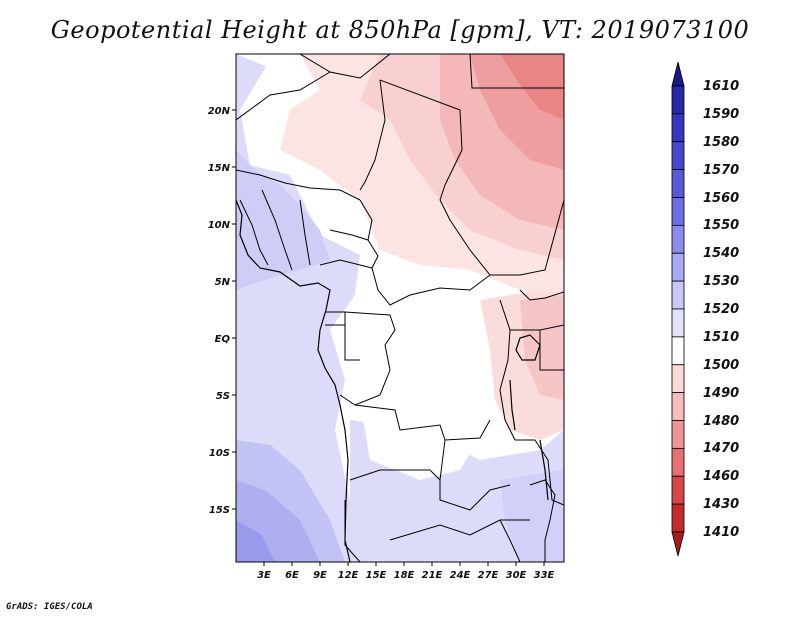 The height and width of the screenshot is (618, 800). What do you see at coordinates (219, 510) in the screenshot?
I see `y-tick-label: 15S` at bounding box center [219, 510].